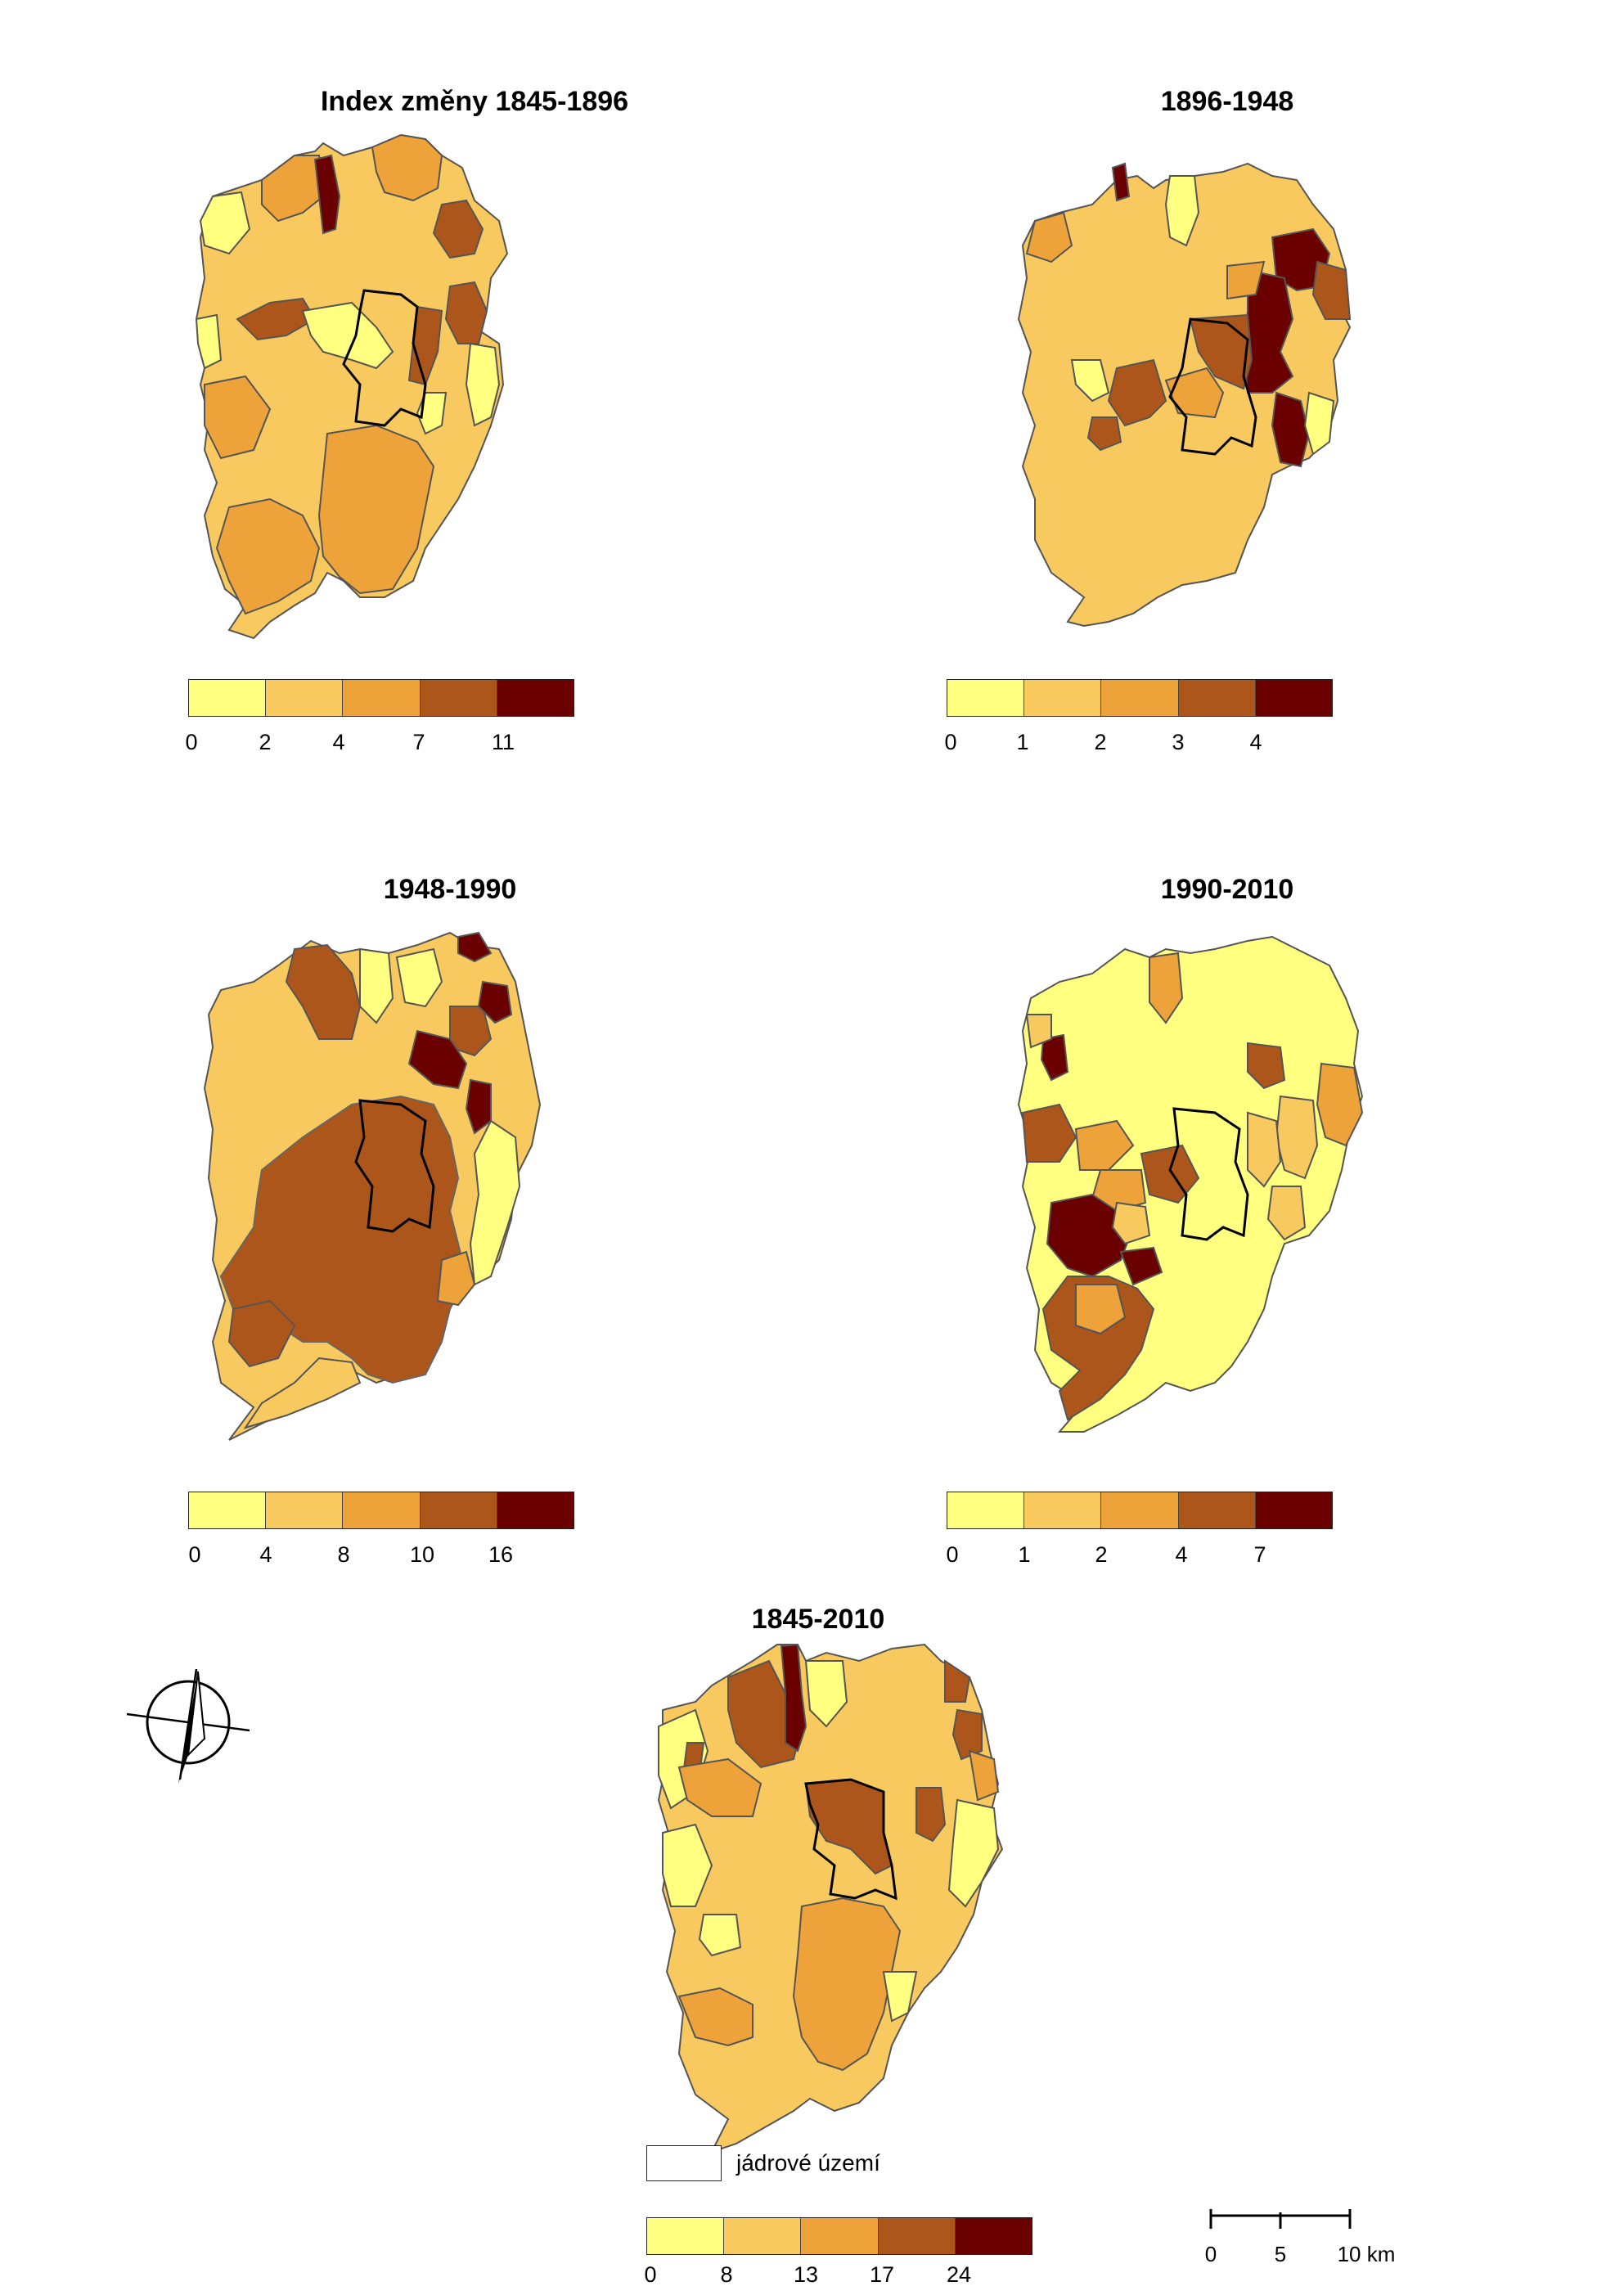 The height and width of the screenshot is (2295, 1624). What do you see at coordinates (302, 1393) in the screenshot?
I see `map-region-light-sw` at bounding box center [302, 1393].